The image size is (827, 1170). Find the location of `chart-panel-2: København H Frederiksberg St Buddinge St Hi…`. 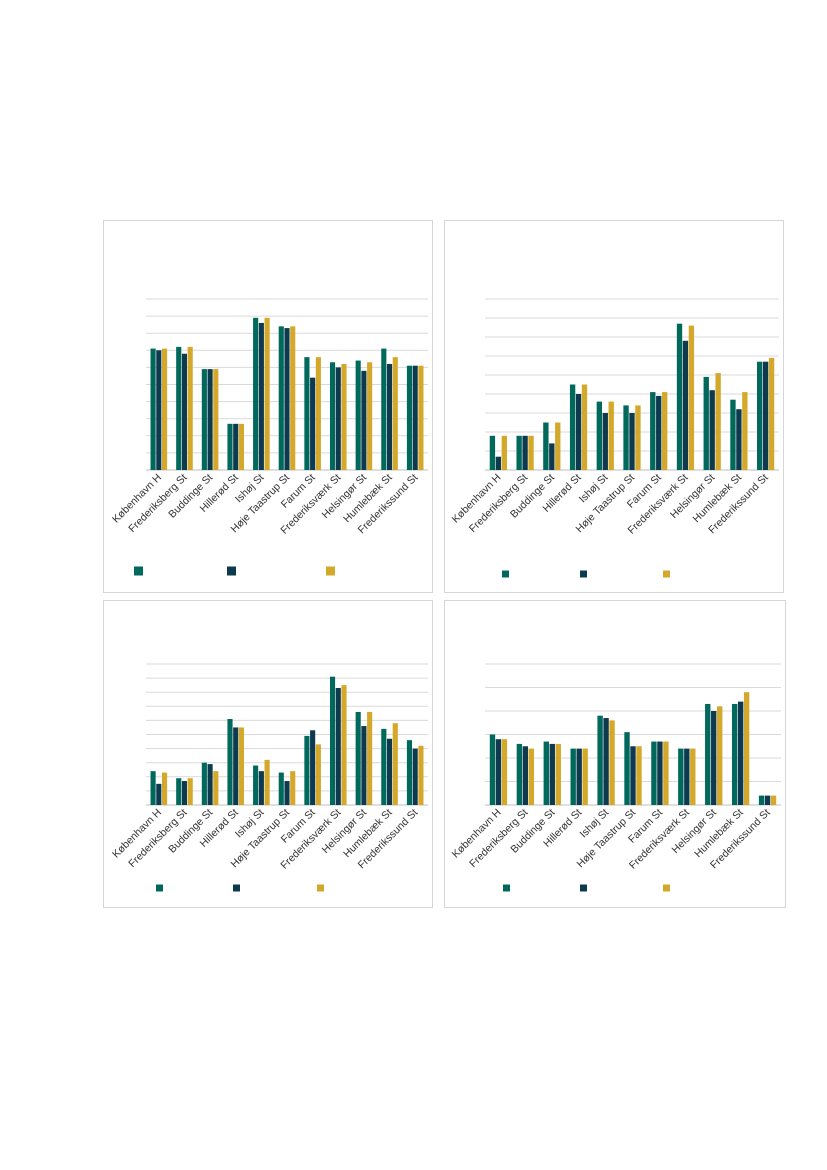

chart-panel-2: København H Frederiksberg St Buddinge St Hi… is located at coordinates (614, 406).